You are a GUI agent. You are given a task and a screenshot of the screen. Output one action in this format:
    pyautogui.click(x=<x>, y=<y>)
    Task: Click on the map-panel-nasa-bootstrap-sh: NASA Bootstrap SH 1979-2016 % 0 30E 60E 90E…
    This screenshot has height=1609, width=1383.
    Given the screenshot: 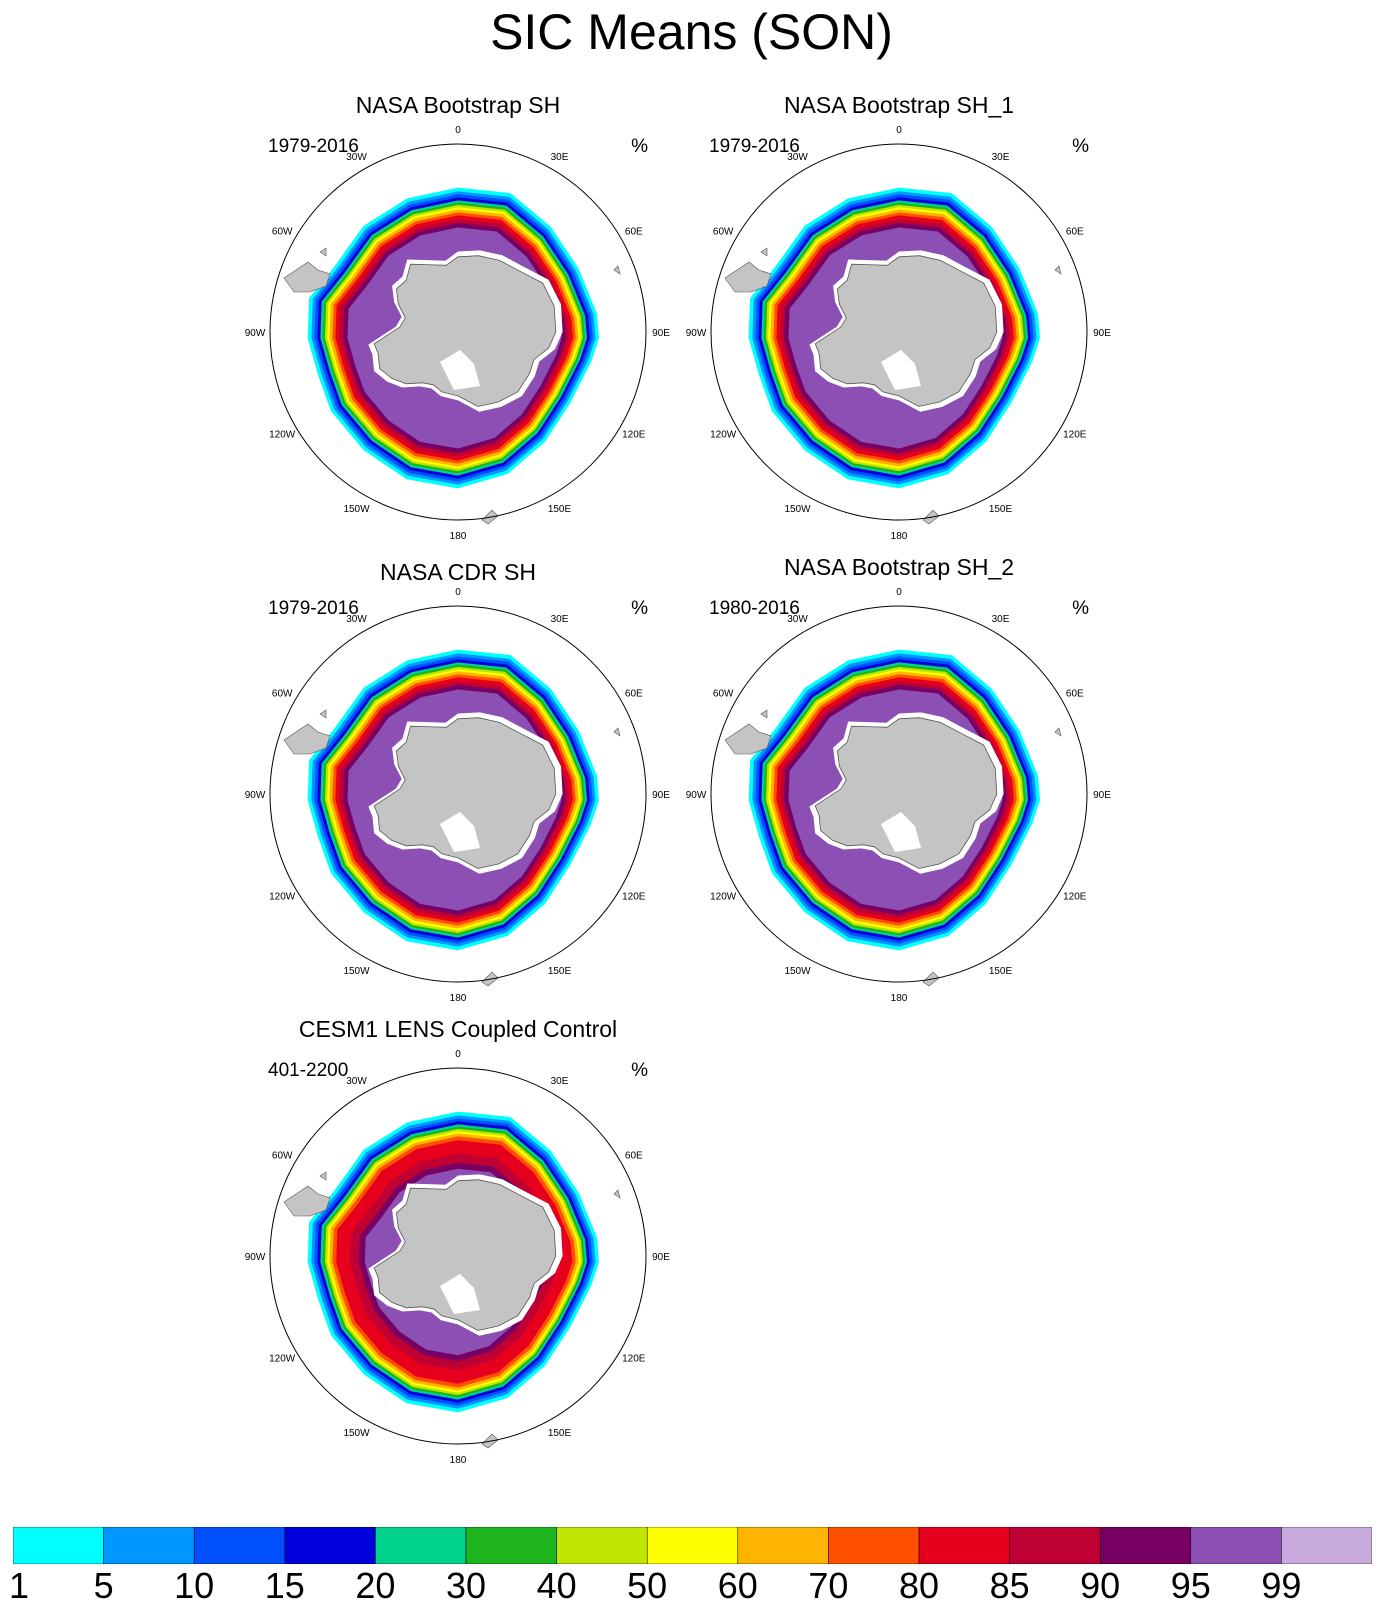 What is the action you would take?
    pyautogui.click(x=458, y=327)
    